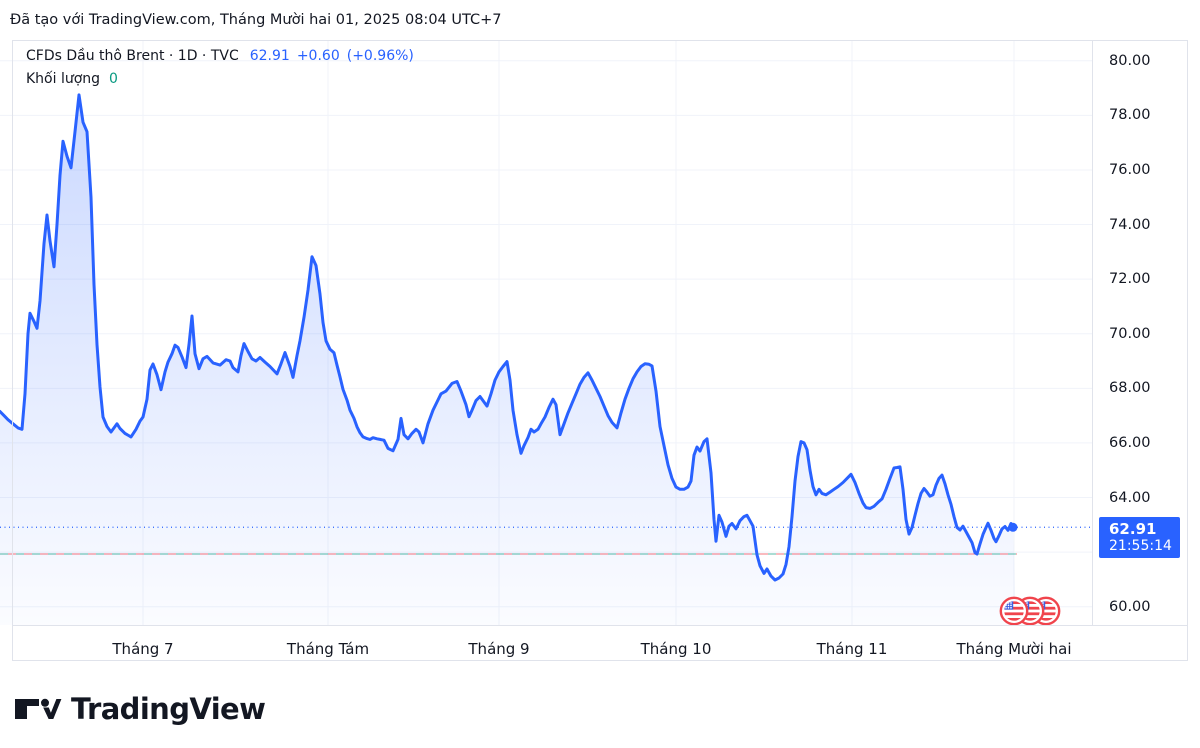 Image resolution: width=1200 pixels, height=748 pixels. I want to click on current-price-badge: 62.91 21:55:14, so click(1139, 537).